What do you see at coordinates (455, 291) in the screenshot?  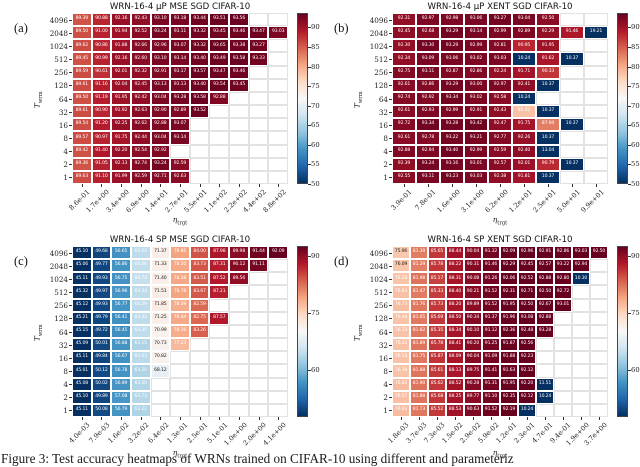 I see `heatmap-cell-value: 88.40` at bounding box center [455, 291].